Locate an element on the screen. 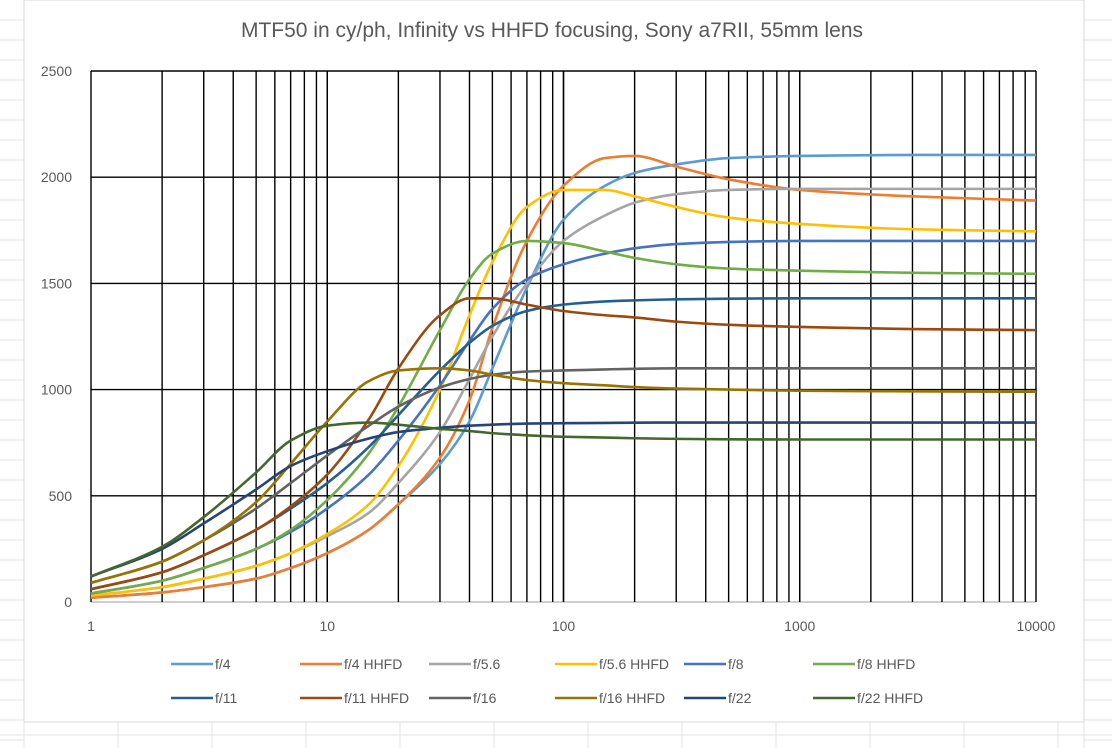  x-tick-label: 10 is located at coordinates (327, 626).